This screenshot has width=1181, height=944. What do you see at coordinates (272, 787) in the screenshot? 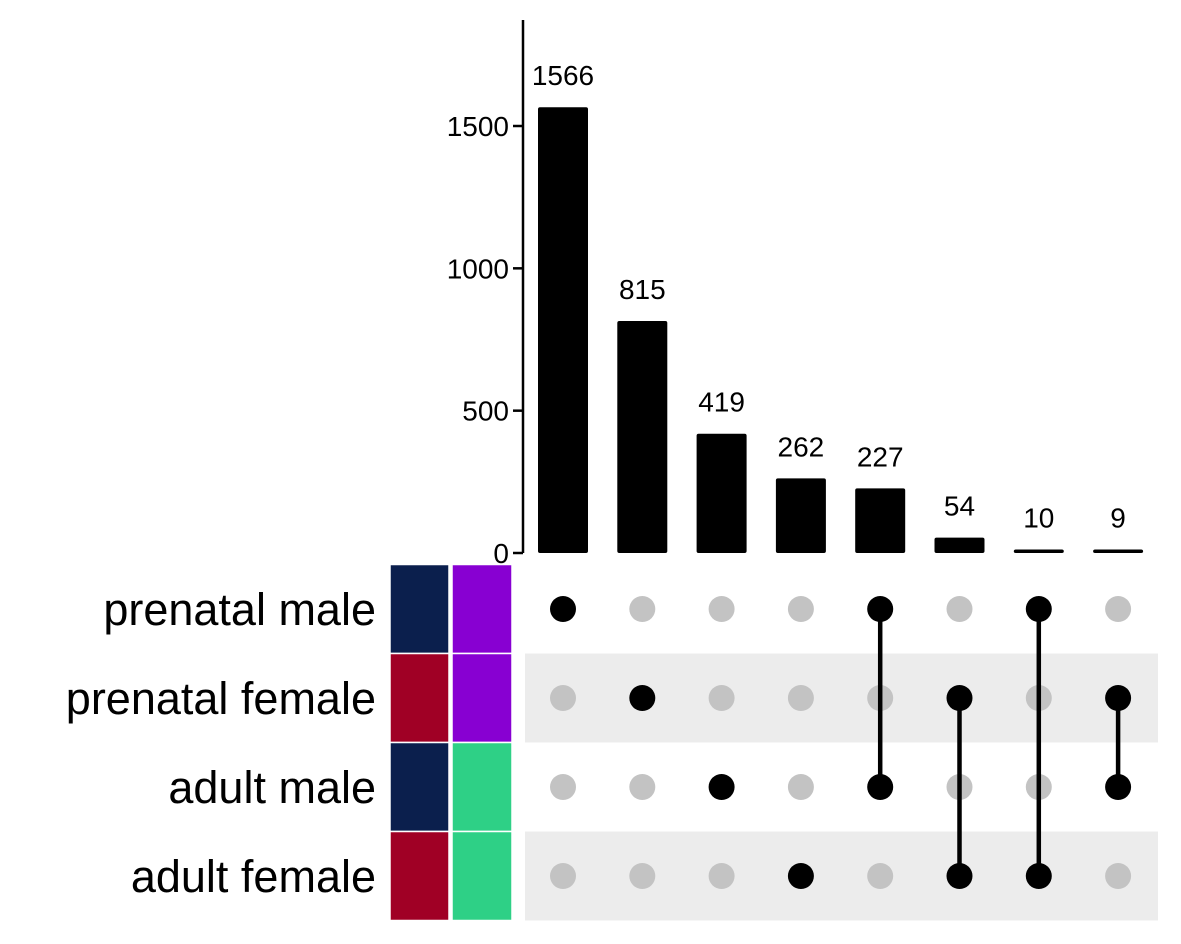
I see `set-label: adult male` at bounding box center [272, 787].